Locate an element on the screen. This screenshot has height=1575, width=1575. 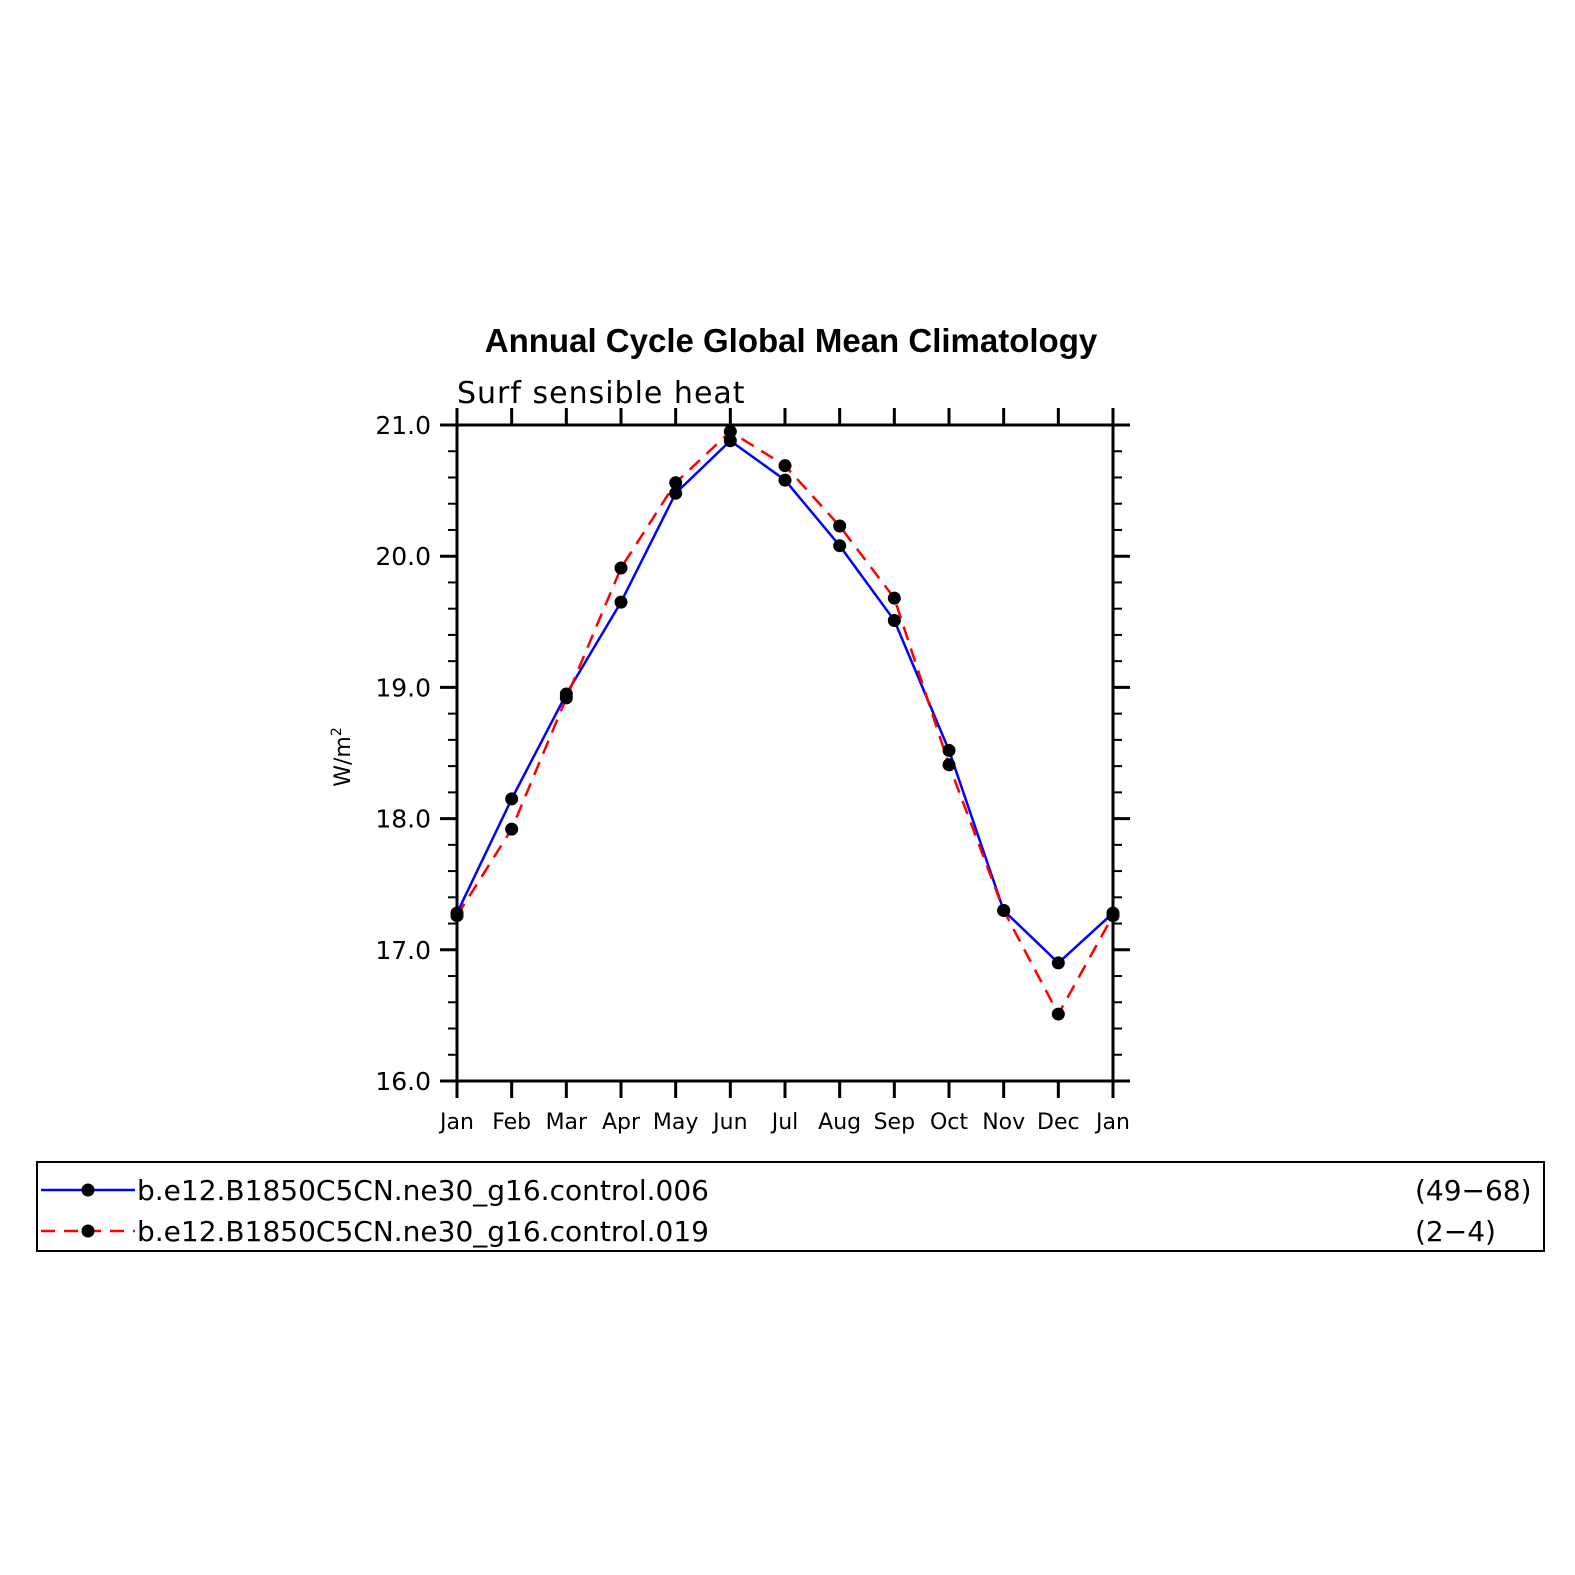
legend-box is located at coordinates (790, 1206).